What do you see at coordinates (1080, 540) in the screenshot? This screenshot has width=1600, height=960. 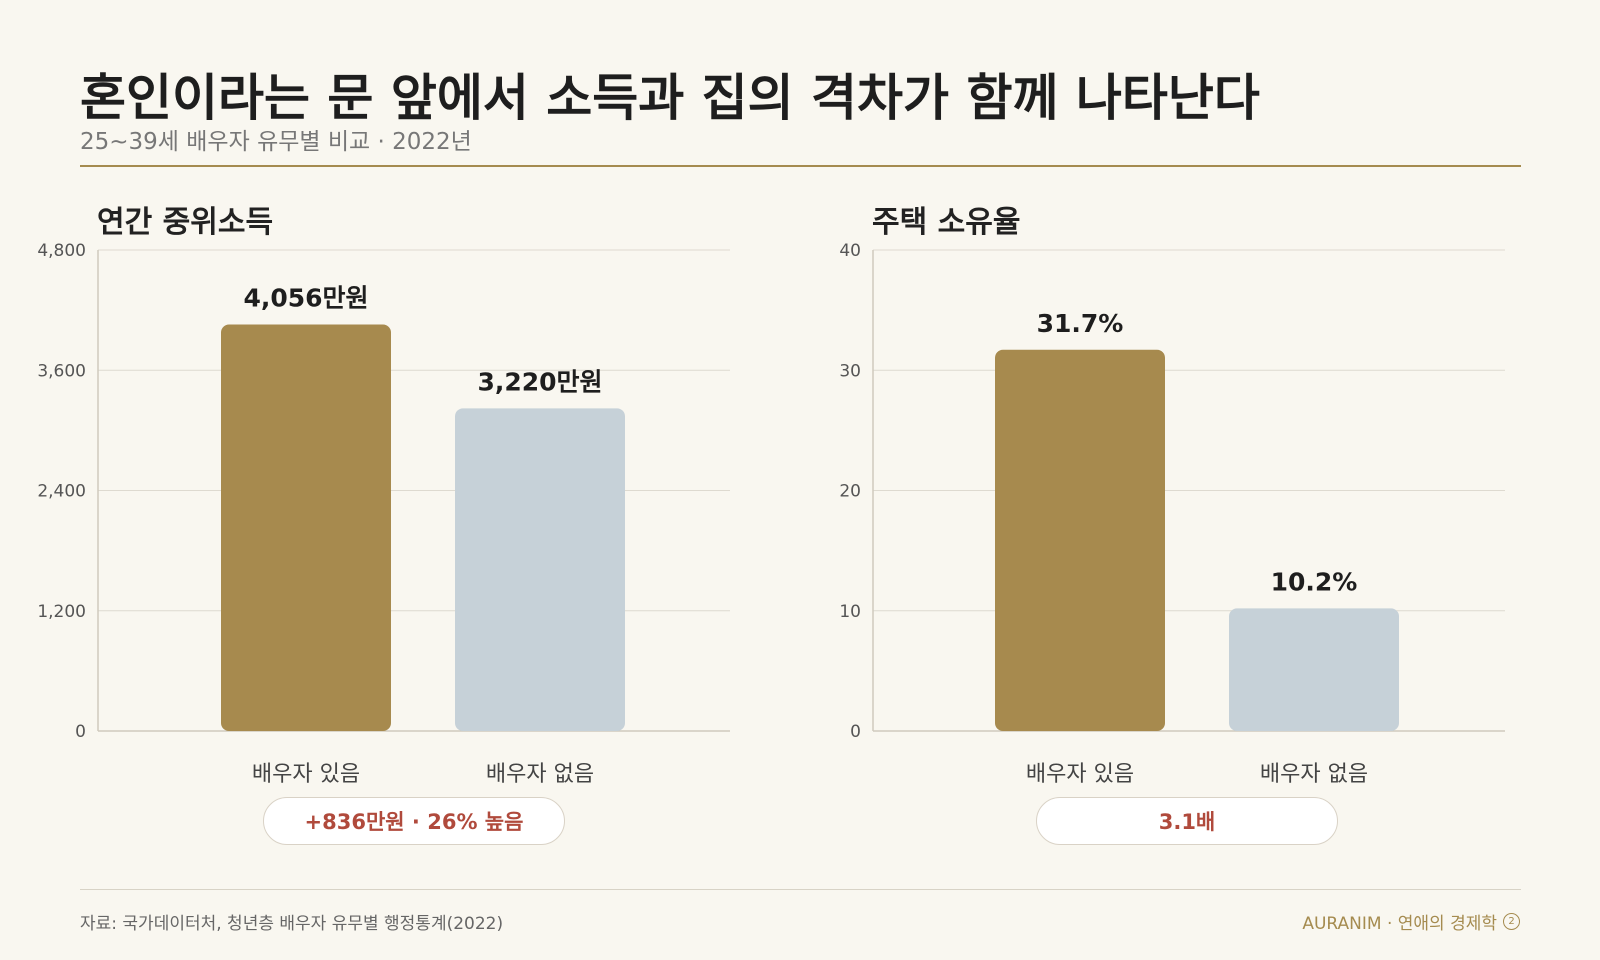 I see `housing-bar-married` at bounding box center [1080, 540].